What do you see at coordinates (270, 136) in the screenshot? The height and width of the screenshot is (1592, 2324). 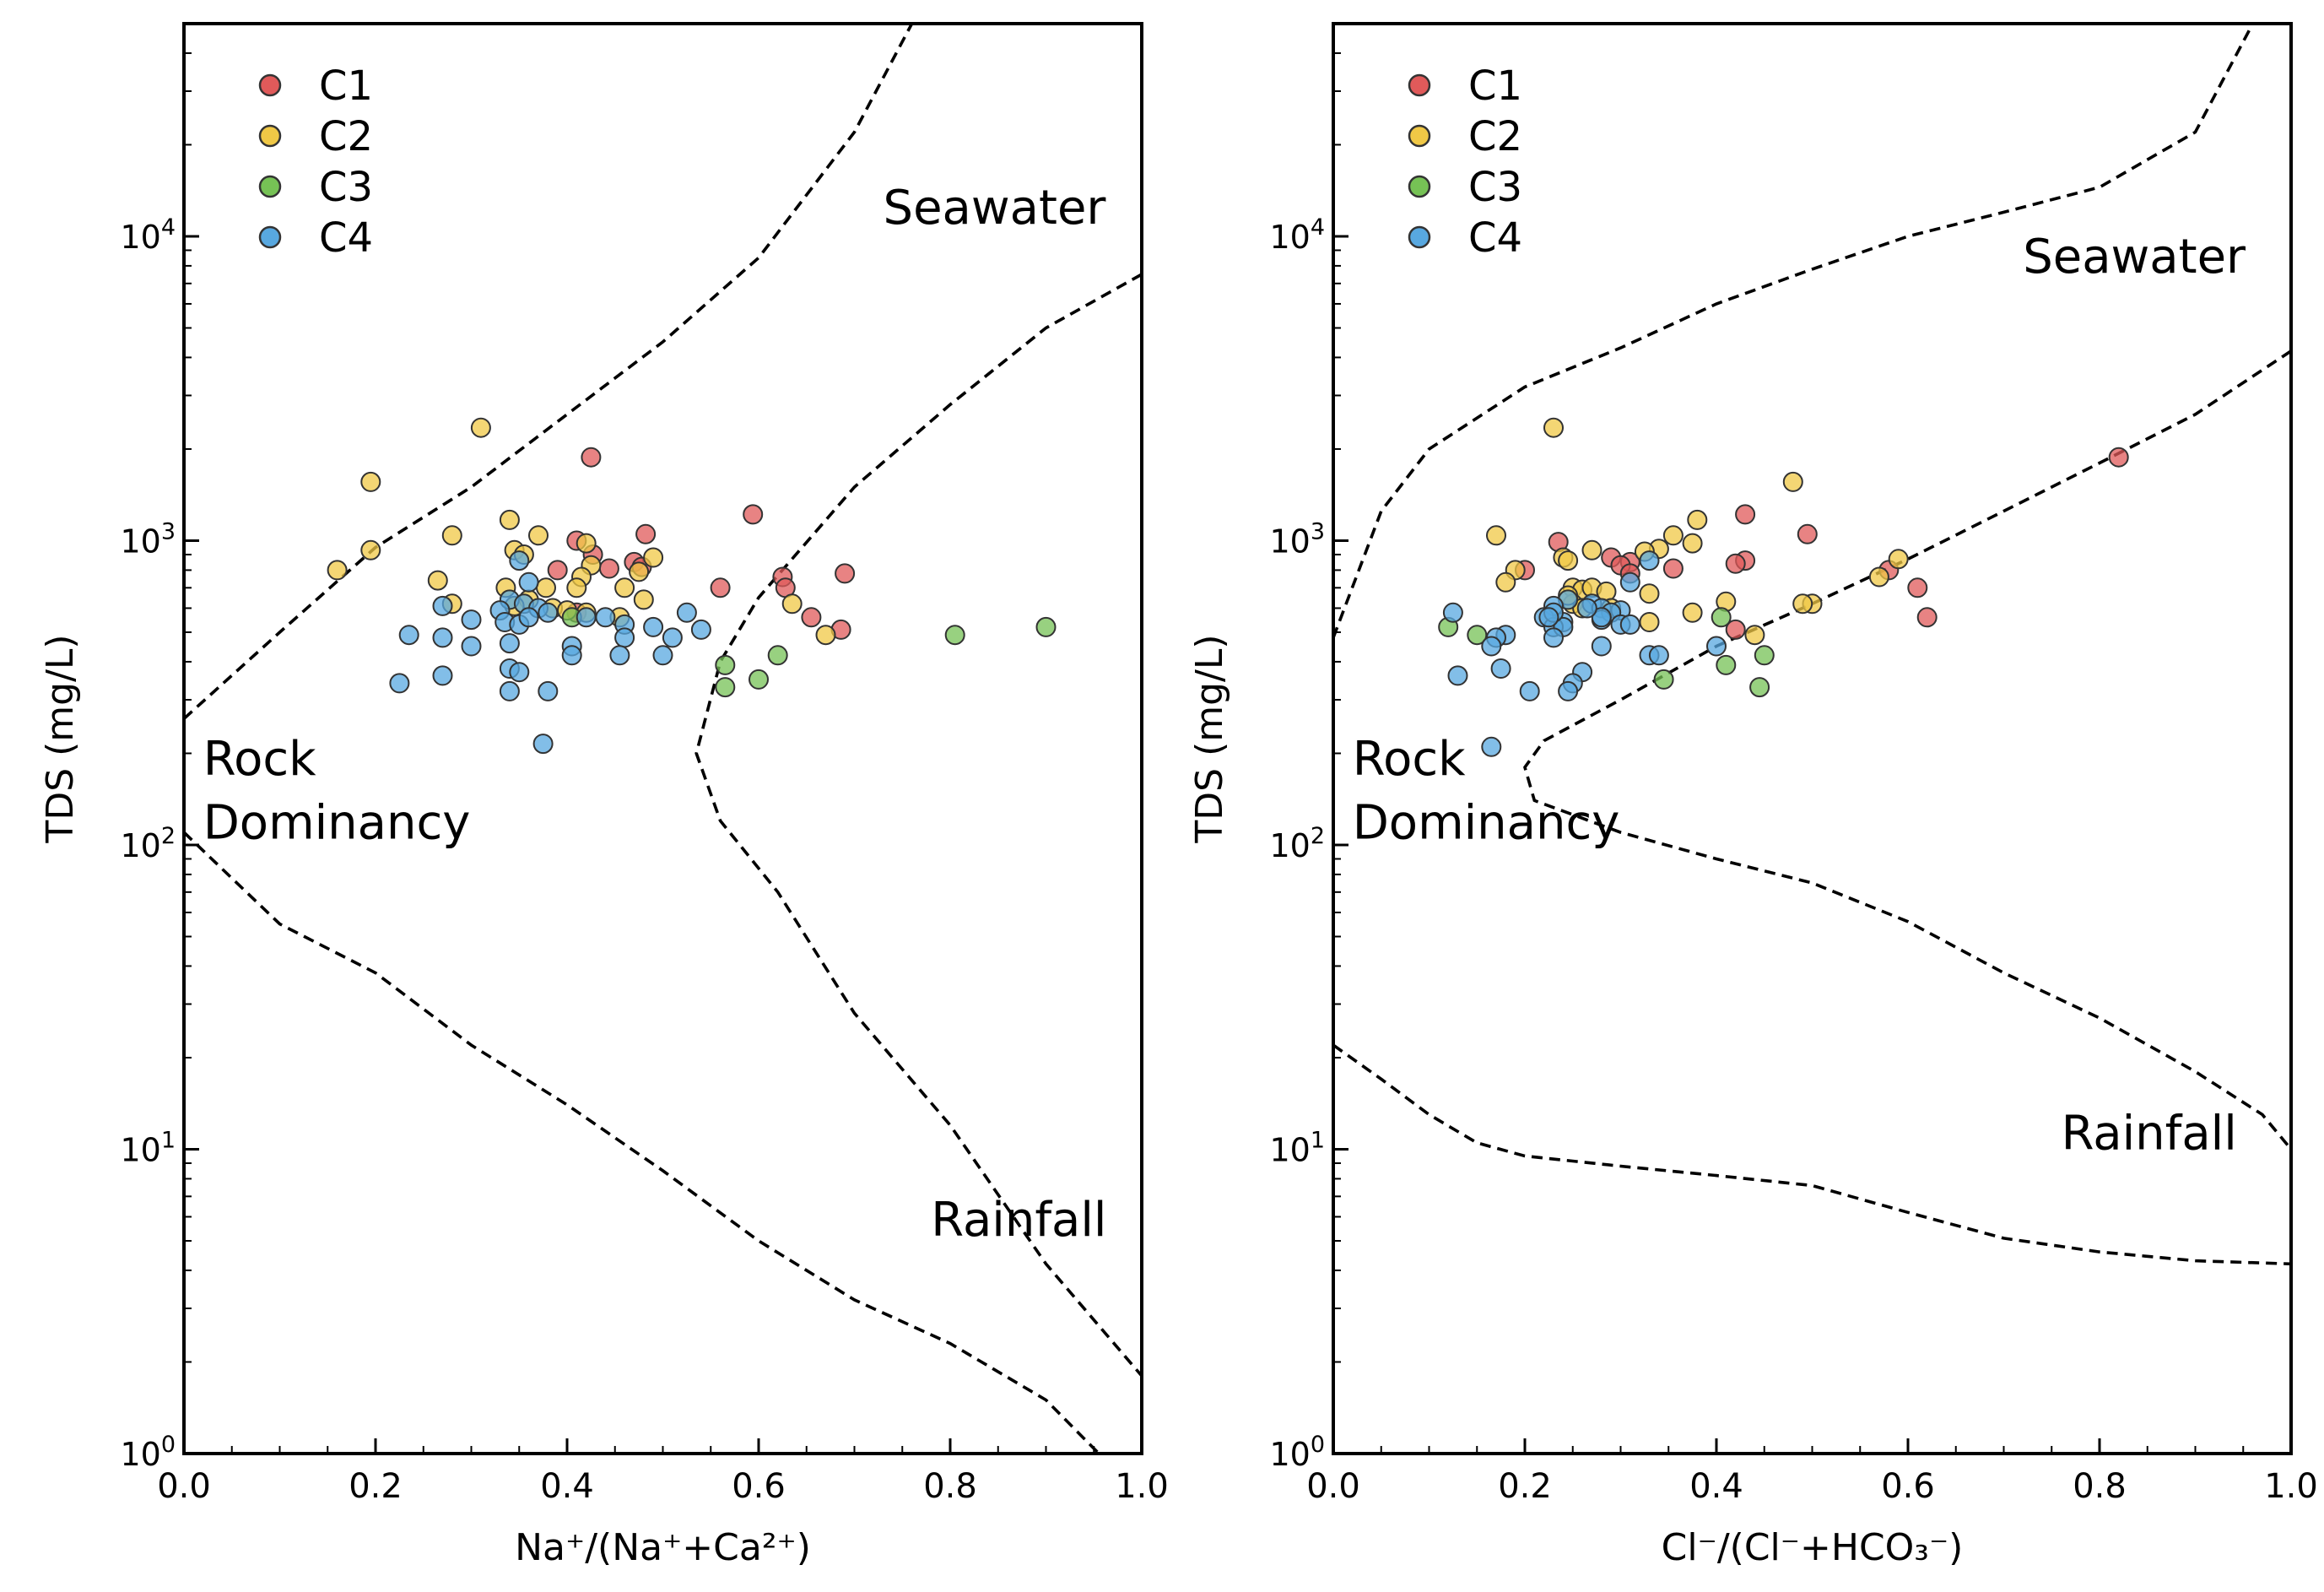 I see `panel-1-legend-marker-c2` at bounding box center [270, 136].